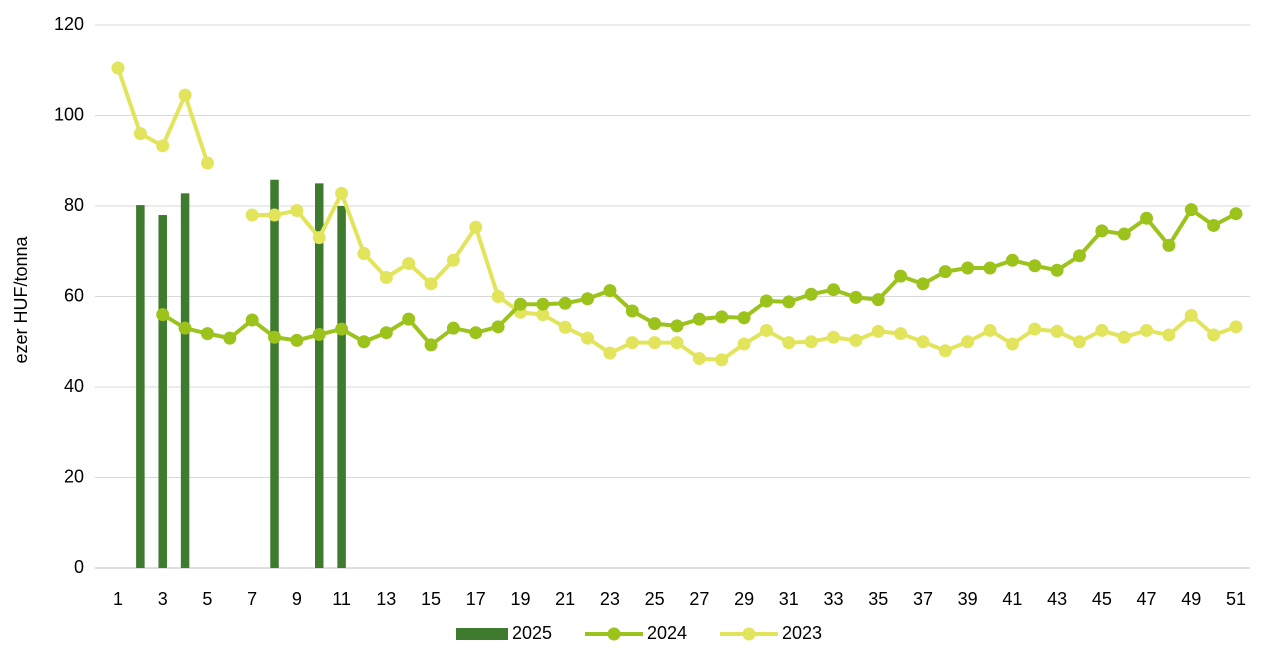 This screenshot has height=648, width=1261. Describe the element at coordinates (69, 114) in the screenshot. I see `y-tick-label: 100` at that location.